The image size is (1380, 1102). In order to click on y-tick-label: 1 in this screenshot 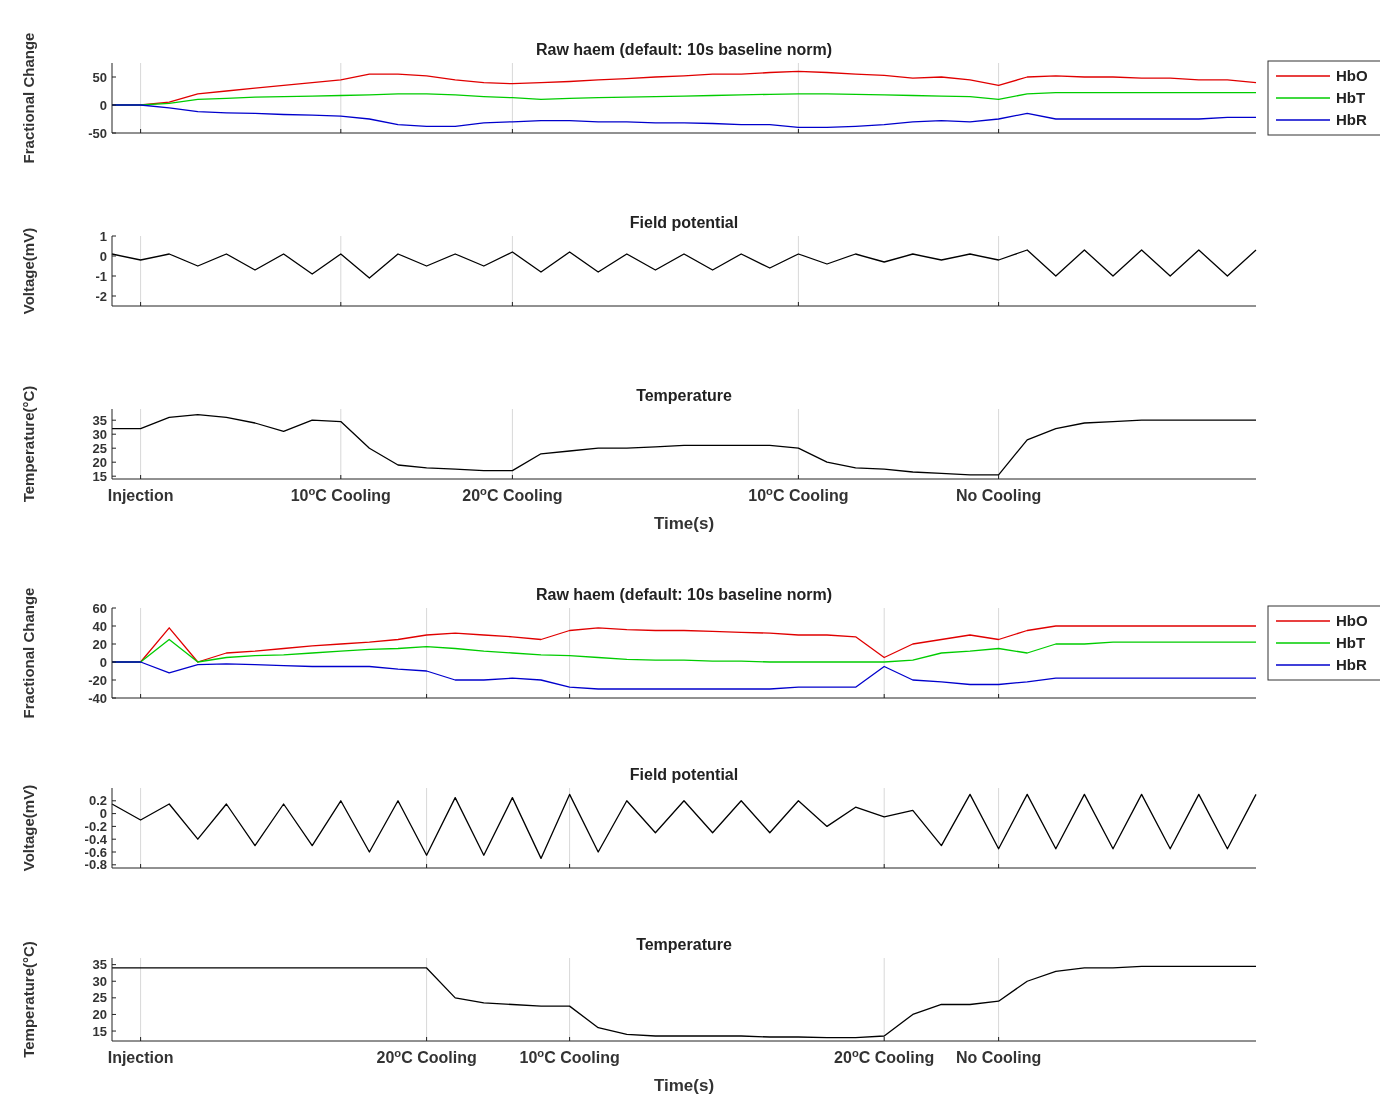, I will do `click(103, 236)`.